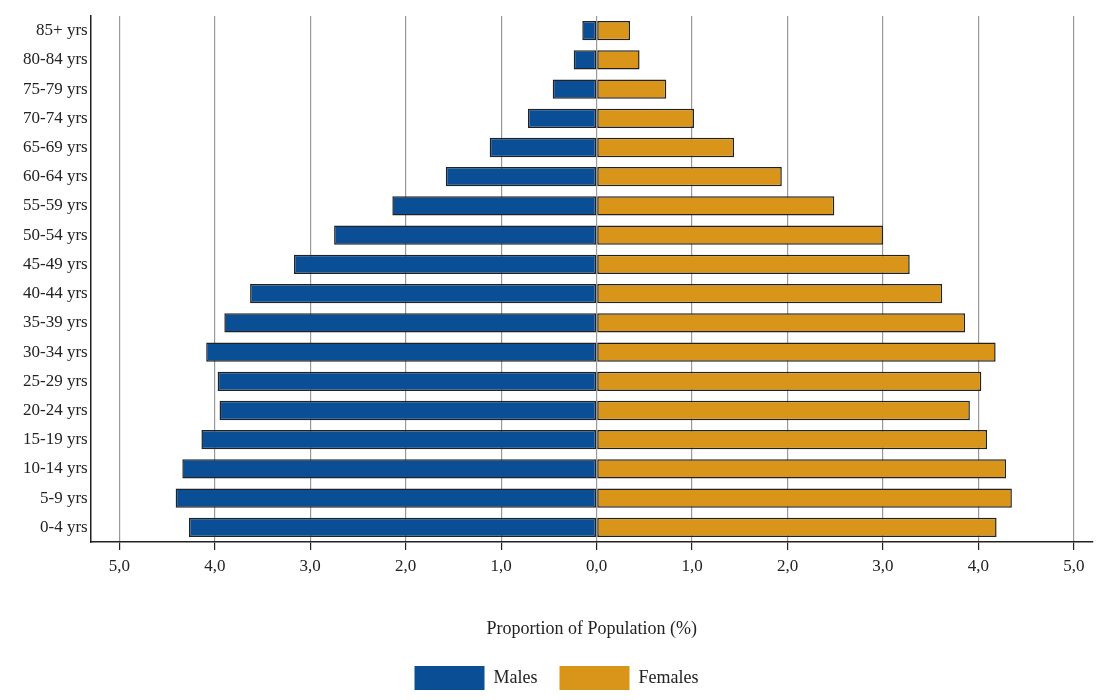  I want to click on y-tick-label: 0-4 yrs, so click(63, 526).